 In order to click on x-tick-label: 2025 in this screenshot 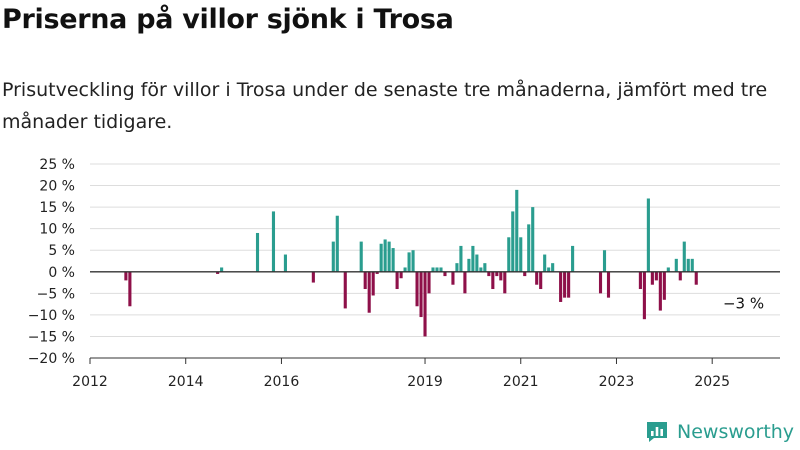, I will do `click(712, 382)`.